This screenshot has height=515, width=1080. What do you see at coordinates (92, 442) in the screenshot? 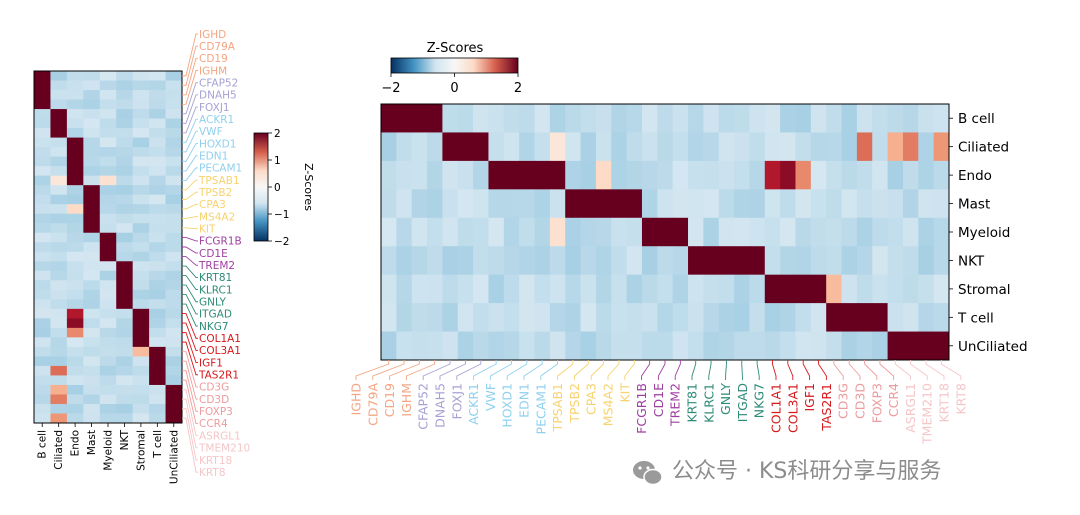
I see `x-tick-label: Mast` at bounding box center [92, 442].